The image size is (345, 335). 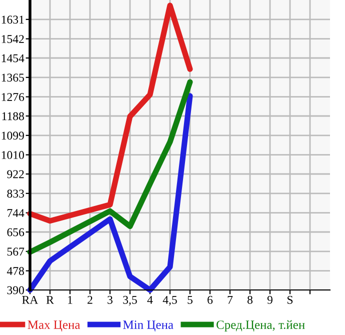 What do you see at coordinates (148, 326) in the screenshot?
I see `legend-label: Min Цена` at bounding box center [148, 326].